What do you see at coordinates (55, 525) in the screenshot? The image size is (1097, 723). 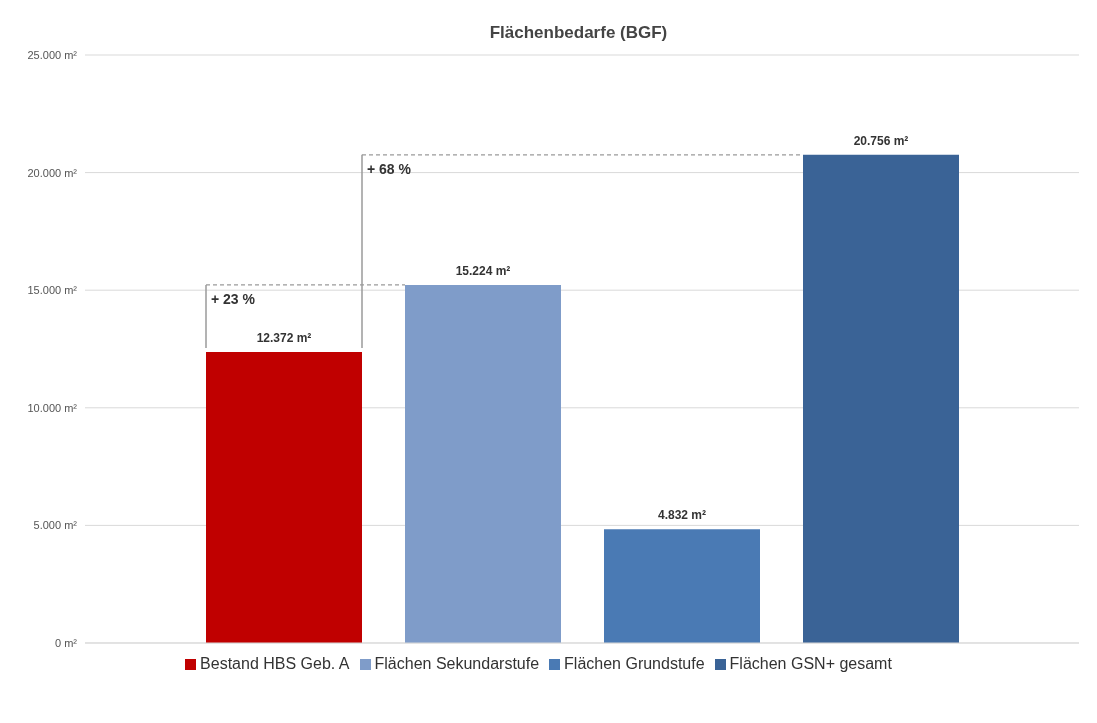 I see `y-tick-label: 5.000 m²` at bounding box center [55, 525].